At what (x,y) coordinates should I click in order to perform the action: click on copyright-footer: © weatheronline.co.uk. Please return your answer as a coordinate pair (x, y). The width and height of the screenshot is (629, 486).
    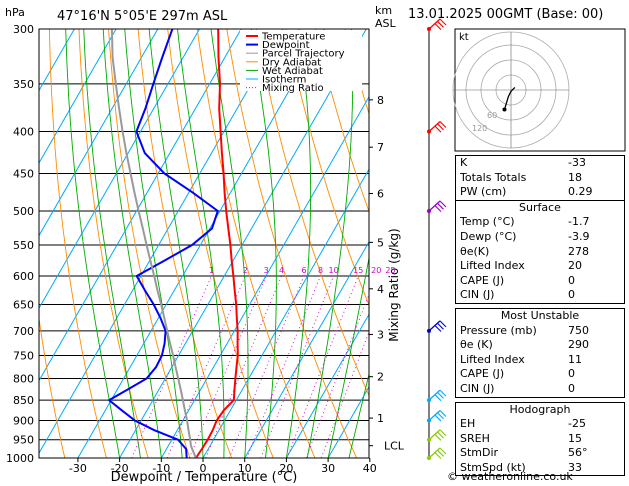
    Looking at the image, I should click on (510, 476).